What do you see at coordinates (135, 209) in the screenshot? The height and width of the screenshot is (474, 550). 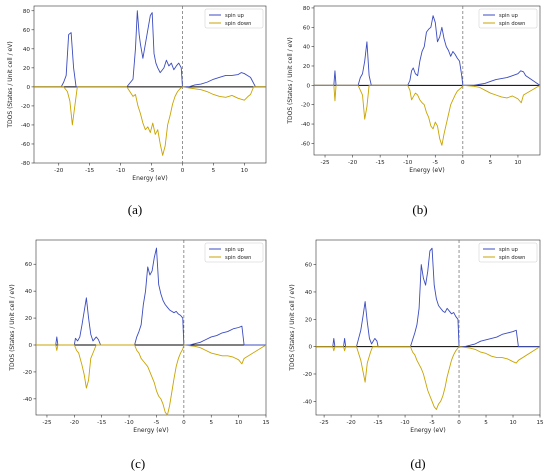 I see `panel-label: (a)` at bounding box center [135, 209].